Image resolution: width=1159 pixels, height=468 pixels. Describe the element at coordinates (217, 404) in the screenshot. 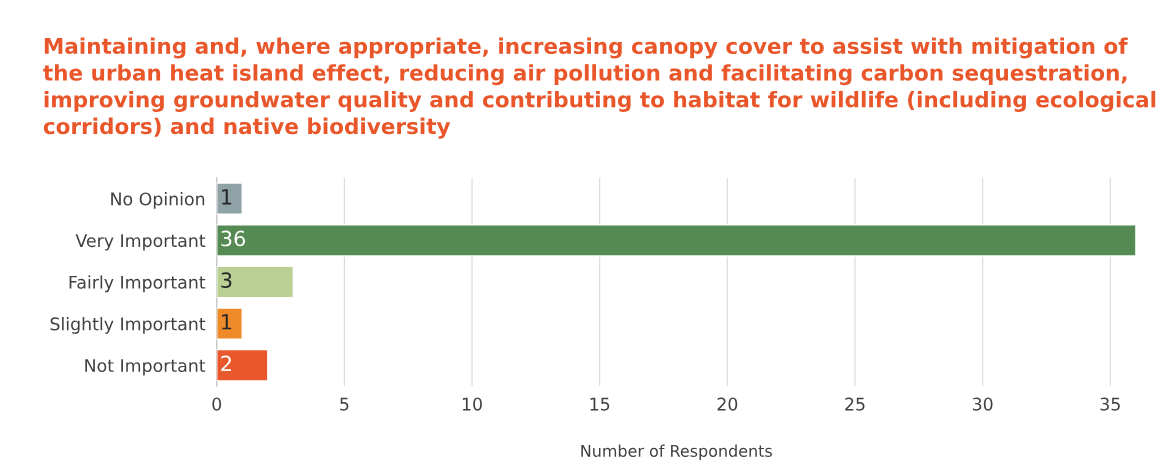

I see `x-tick-label: 0` at that location.